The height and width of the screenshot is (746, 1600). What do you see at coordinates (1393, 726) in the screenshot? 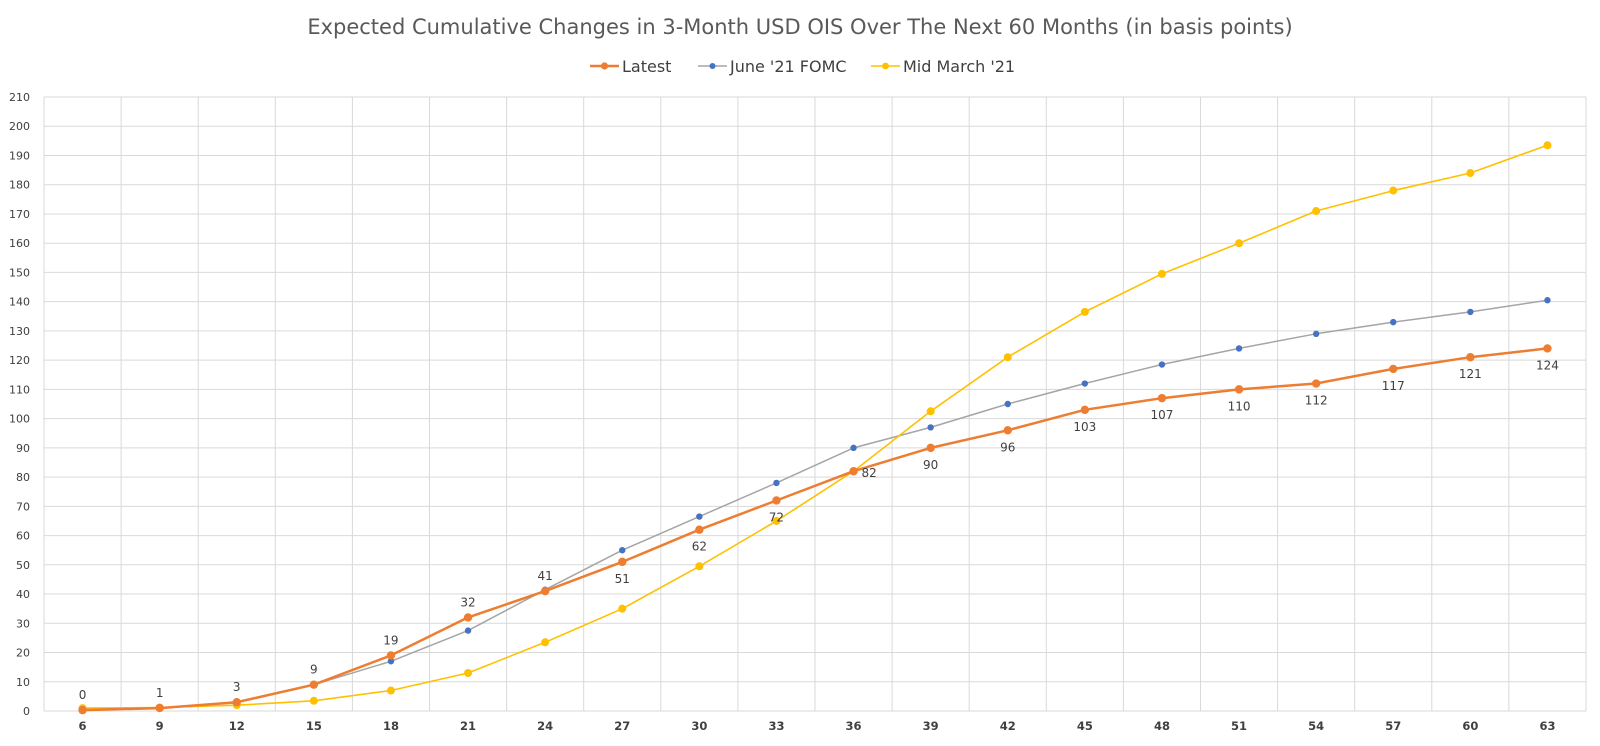
I see `x-tick-label: 57` at bounding box center [1393, 726].